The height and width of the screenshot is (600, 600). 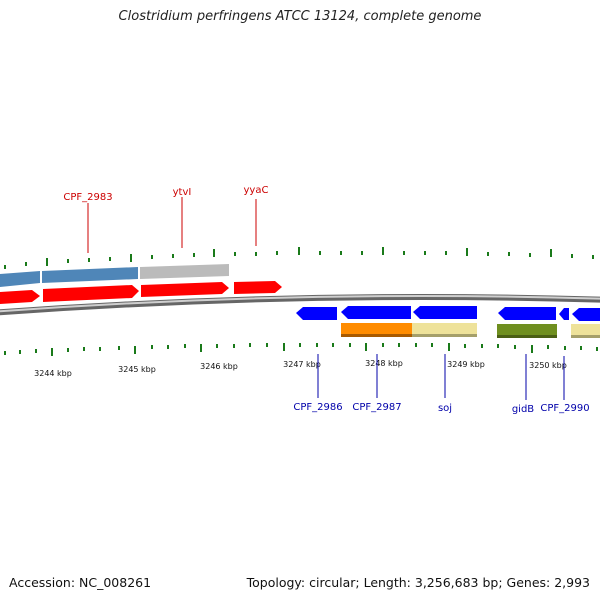 I want to click on genome-backbone, so click(x=300, y=304).